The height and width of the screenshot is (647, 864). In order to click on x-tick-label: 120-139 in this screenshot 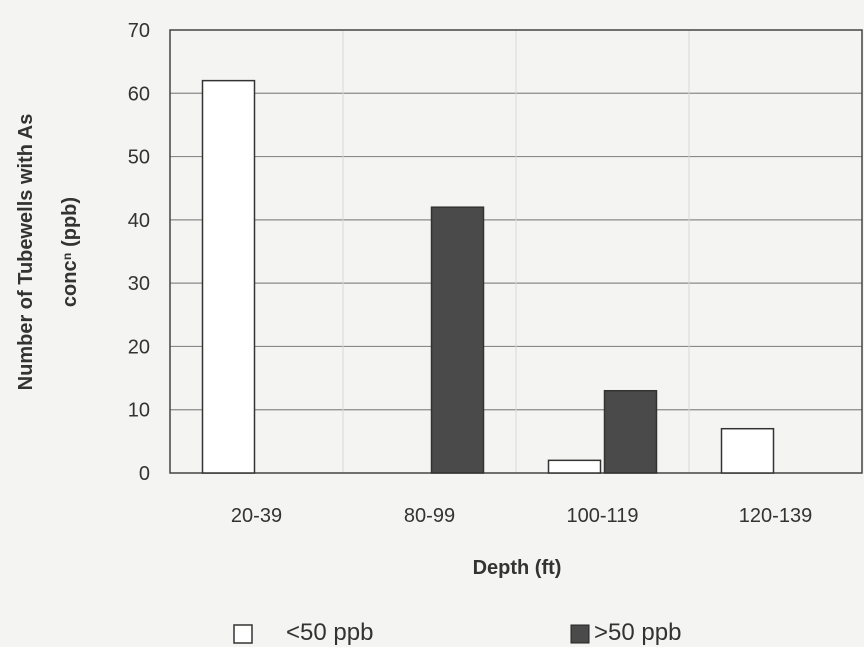, I will do `click(775, 516)`.